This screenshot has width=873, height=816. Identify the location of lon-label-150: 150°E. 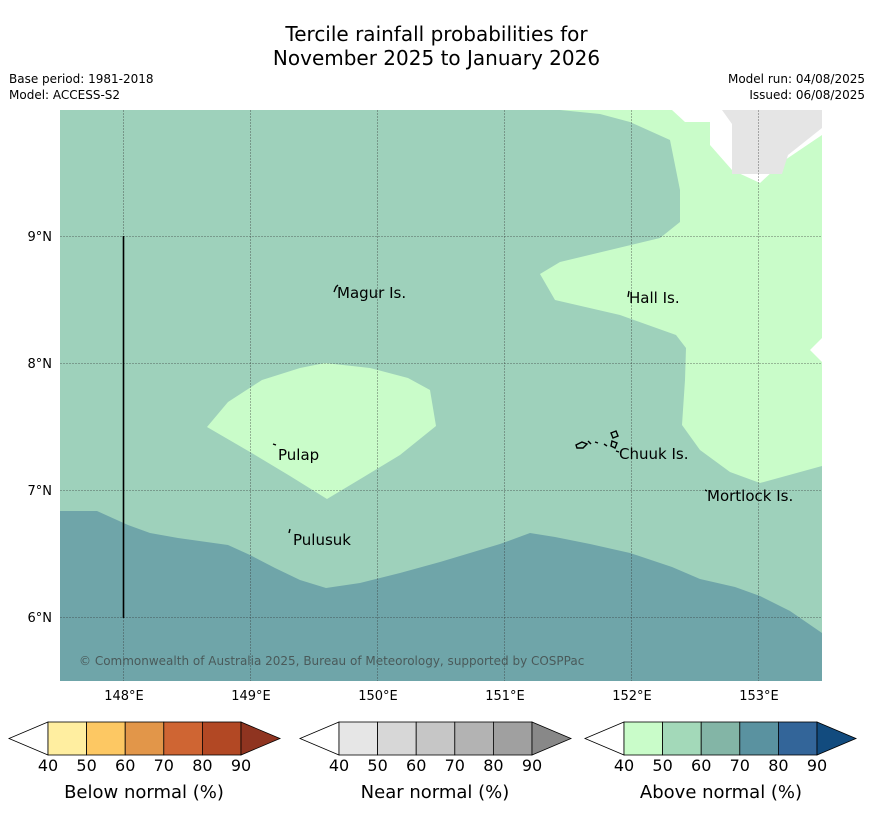
(378, 696).